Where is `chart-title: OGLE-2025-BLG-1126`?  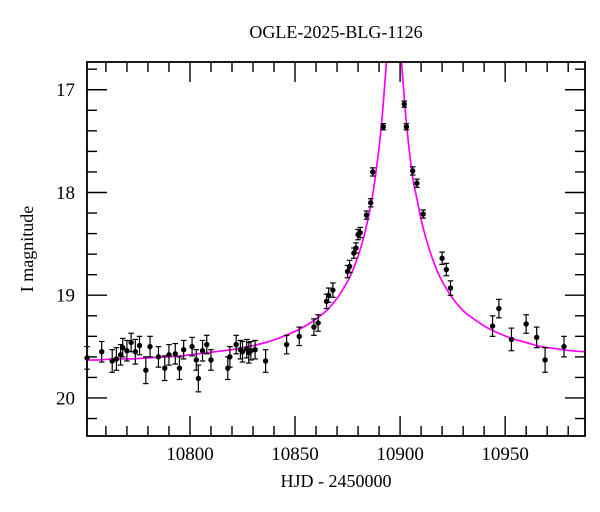 chart-title: OGLE-2025-BLG-1126 is located at coordinates (335, 32).